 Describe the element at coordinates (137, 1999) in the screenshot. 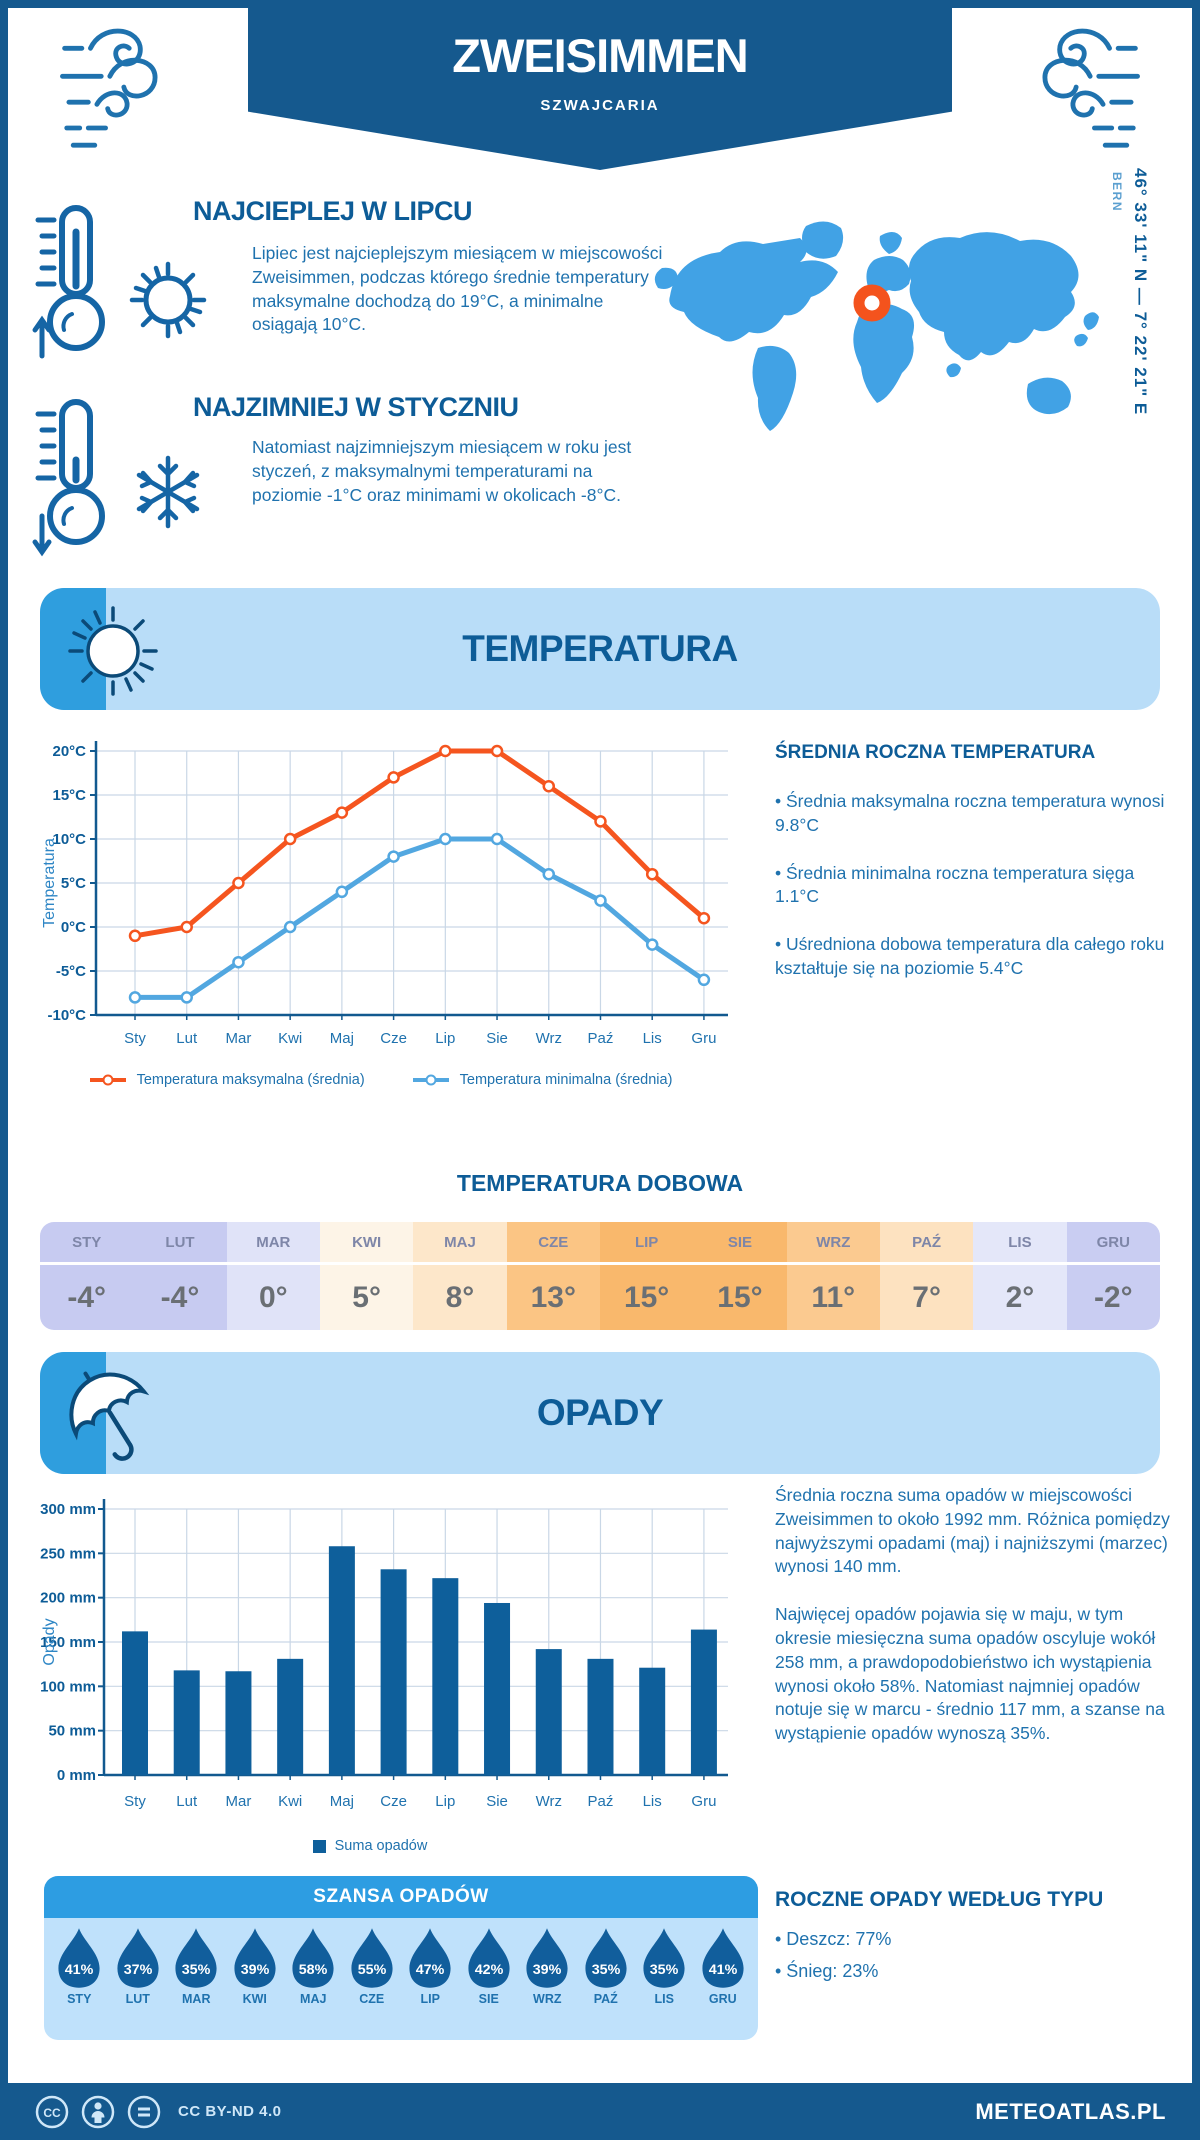

I see `chance-month: LUT` at that location.